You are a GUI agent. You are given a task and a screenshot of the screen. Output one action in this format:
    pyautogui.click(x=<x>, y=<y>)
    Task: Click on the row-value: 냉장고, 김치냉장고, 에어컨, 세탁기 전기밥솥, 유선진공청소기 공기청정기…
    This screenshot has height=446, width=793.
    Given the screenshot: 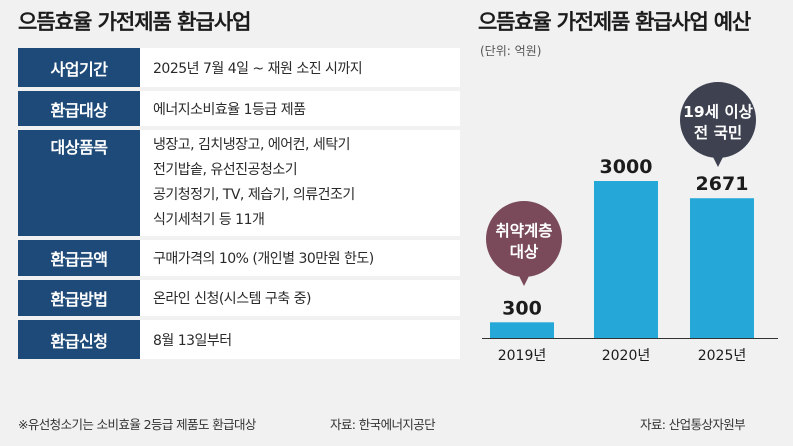 What is the action you would take?
    pyautogui.click(x=300, y=183)
    